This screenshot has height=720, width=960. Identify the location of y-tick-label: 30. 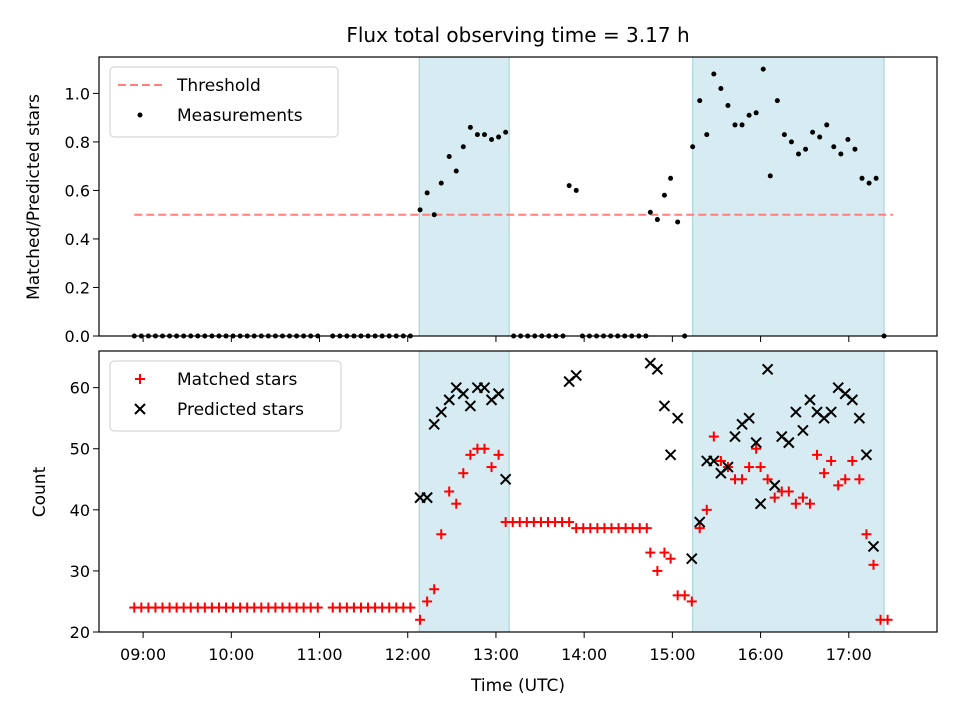
(80, 571).